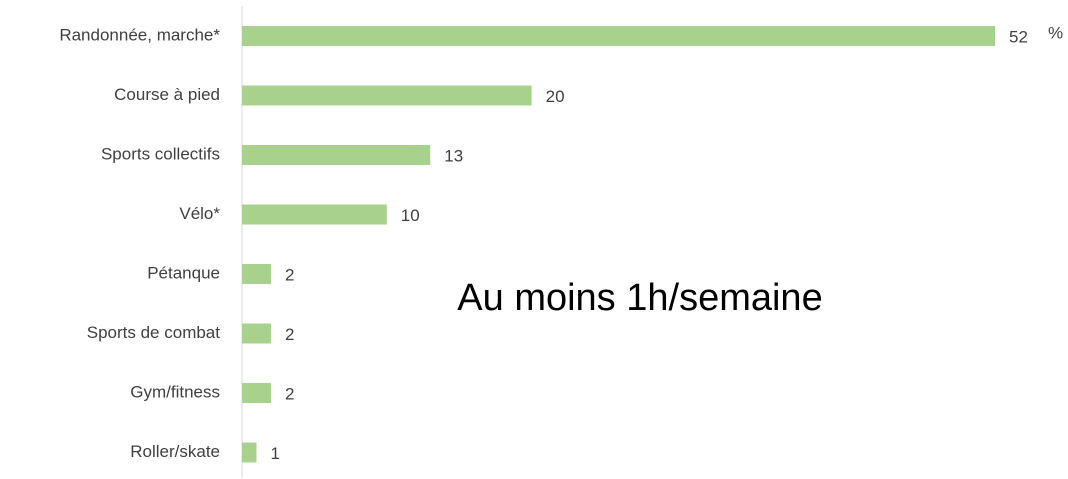  Describe the element at coordinates (639, 298) in the screenshot. I see `annotation: Au moins 1h/semaine` at that location.